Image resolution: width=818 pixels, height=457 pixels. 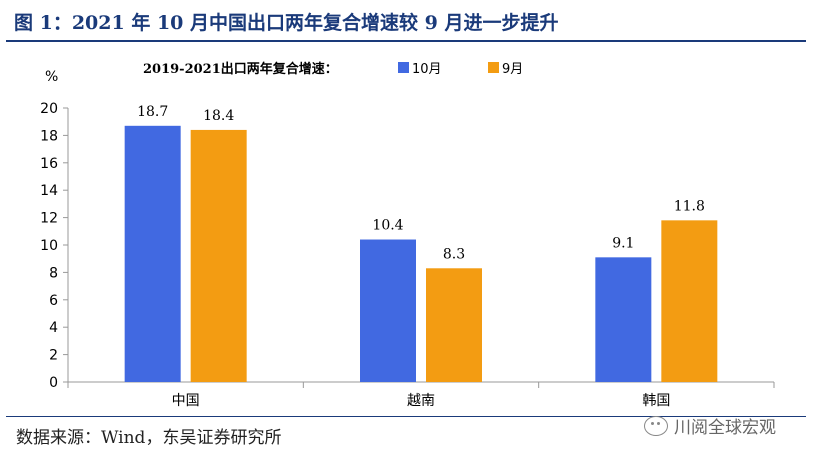 I want to click on y-tick-label: 14, so click(x=49, y=191).